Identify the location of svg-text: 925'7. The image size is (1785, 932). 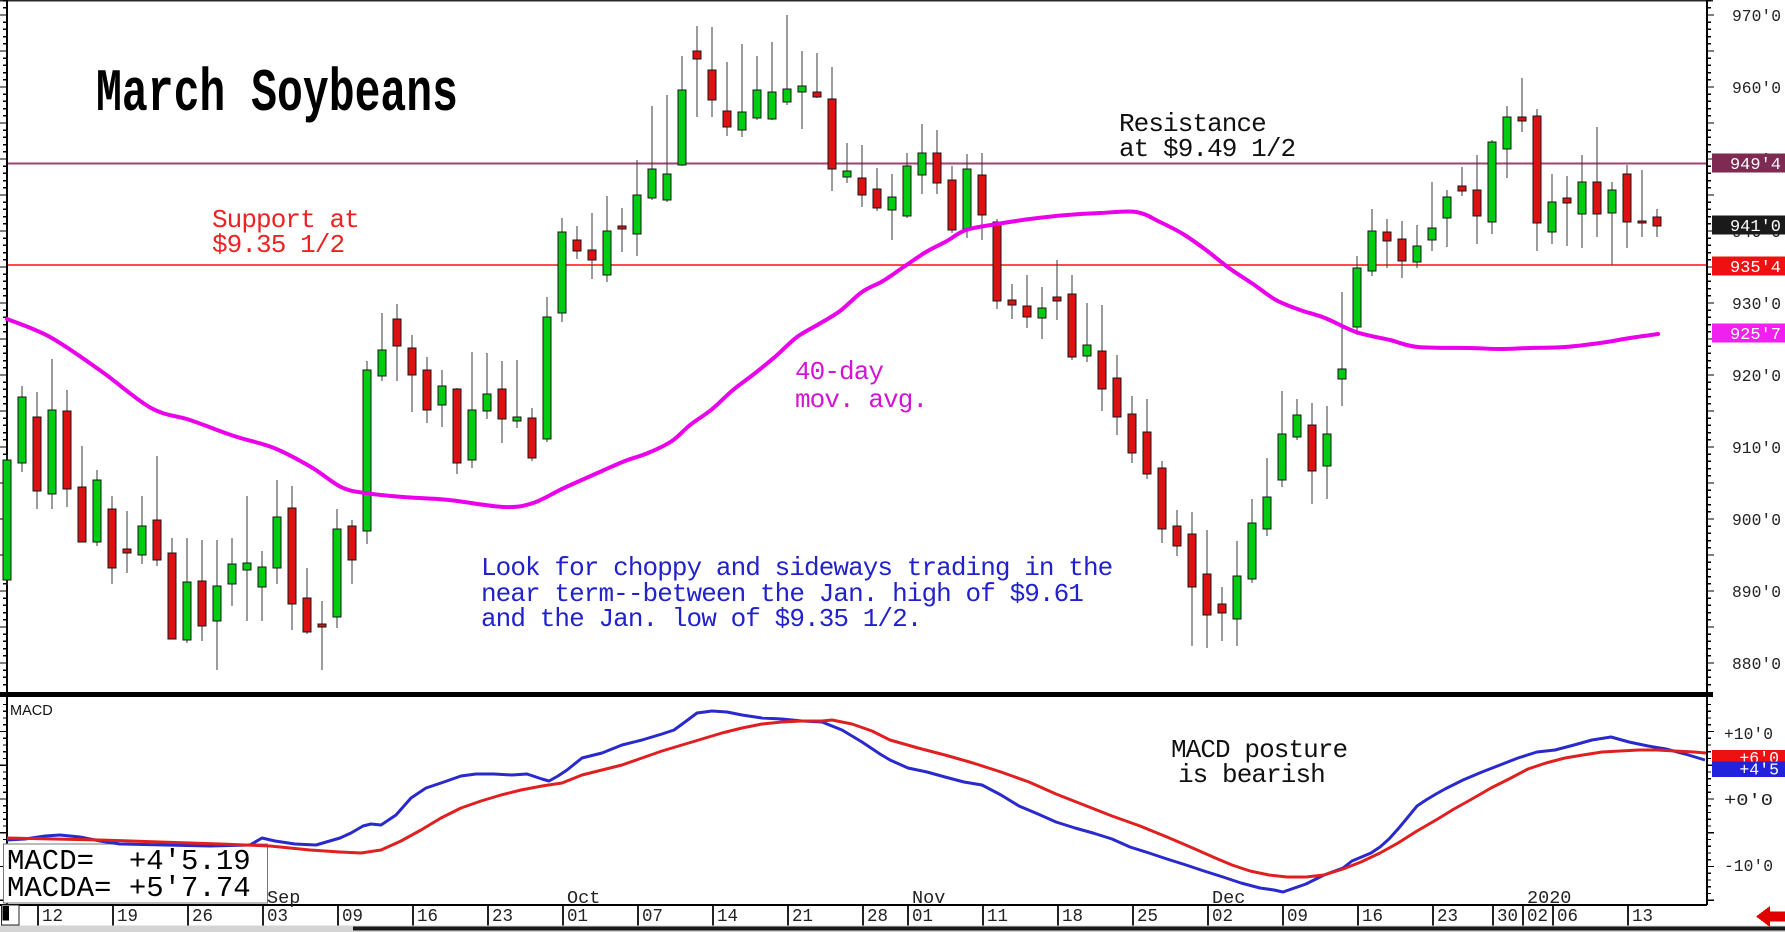
(1755, 335).